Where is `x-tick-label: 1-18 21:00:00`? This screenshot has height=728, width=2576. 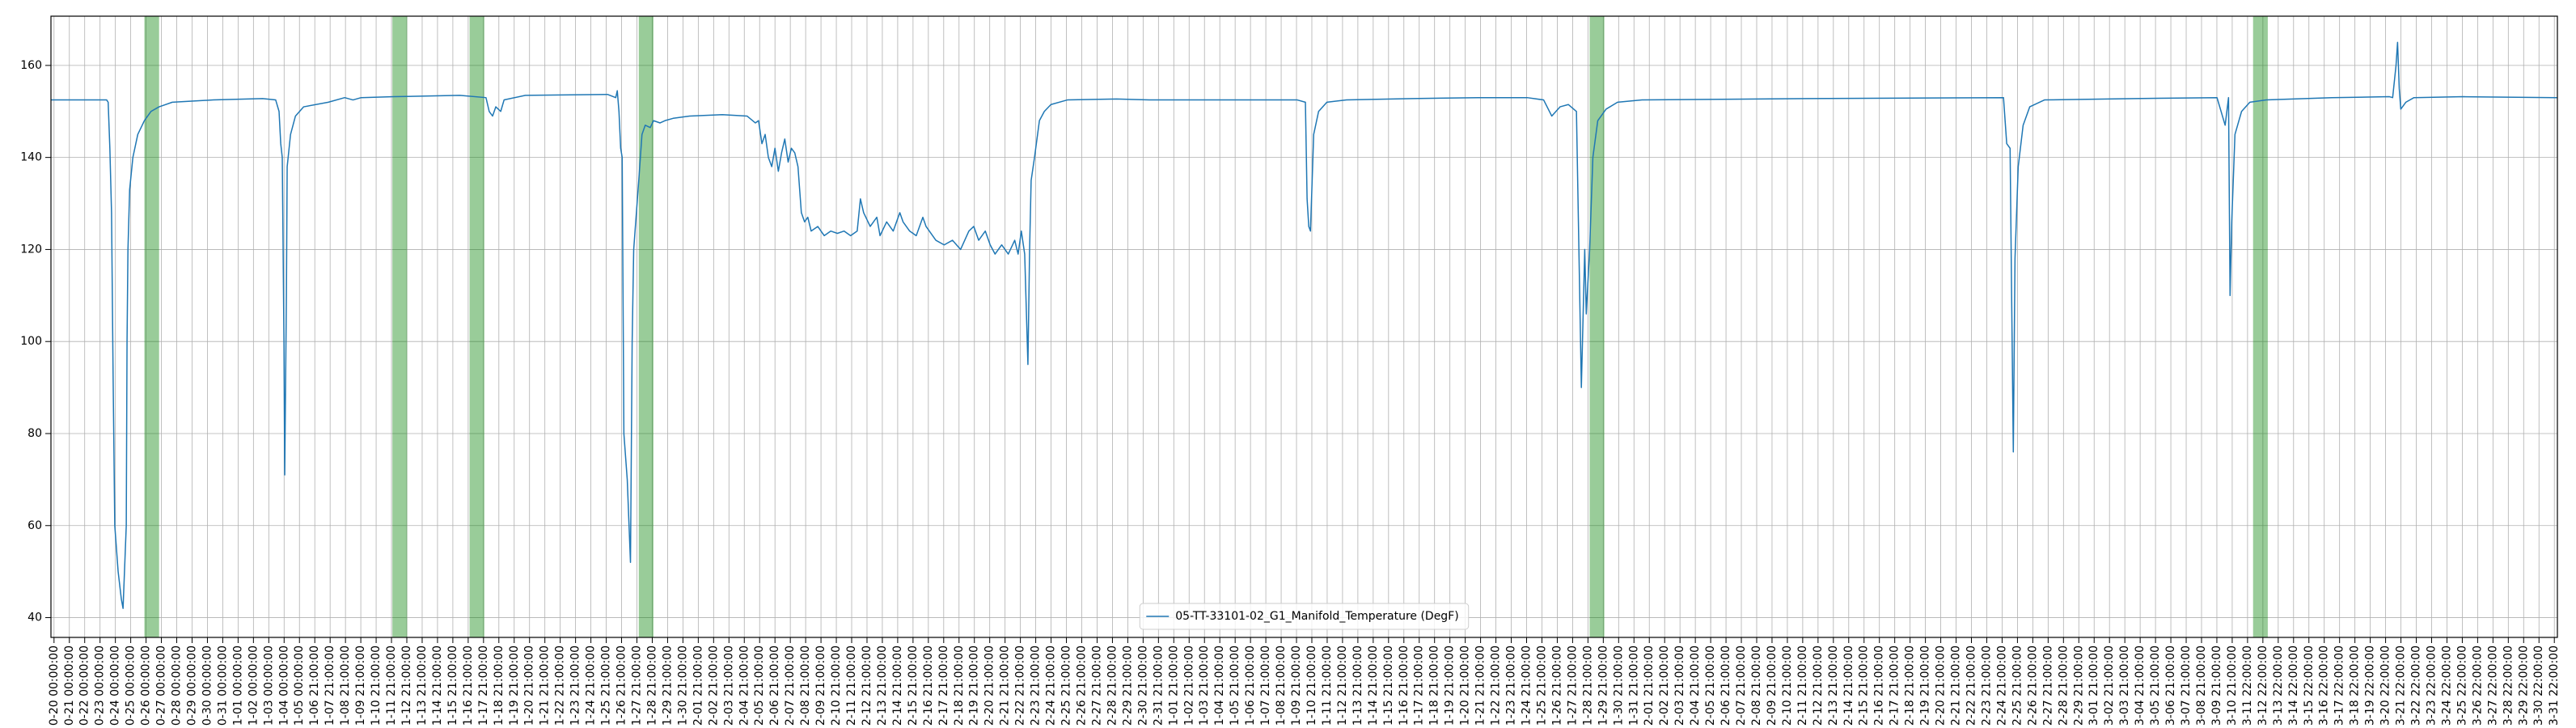 x-tick-label: 1-18 21:00:00 is located at coordinates (499, 685).